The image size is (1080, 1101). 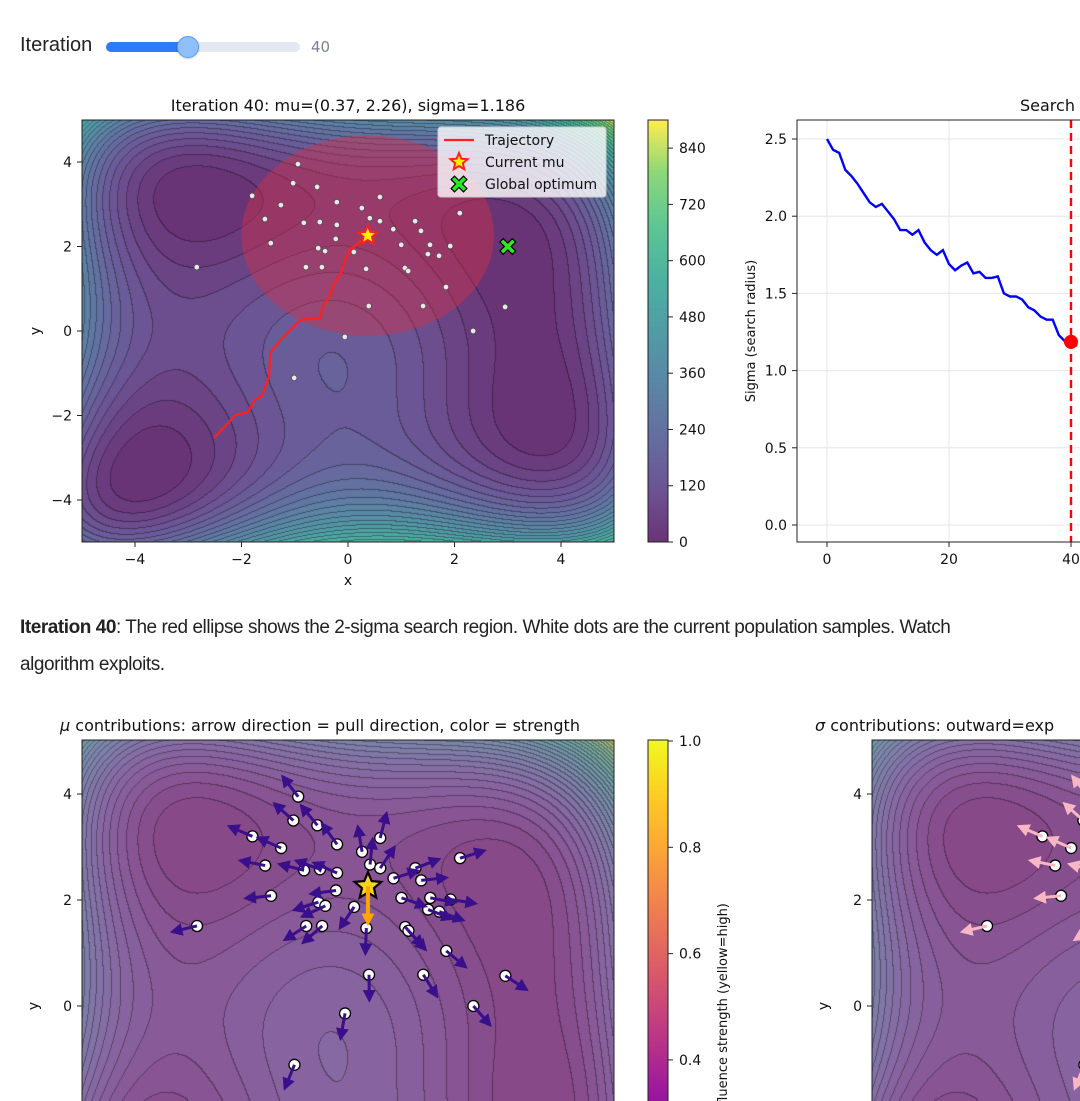 What do you see at coordinates (824, 1006) in the screenshot?
I see `y-axis-label: y` at bounding box center [824, 1006].